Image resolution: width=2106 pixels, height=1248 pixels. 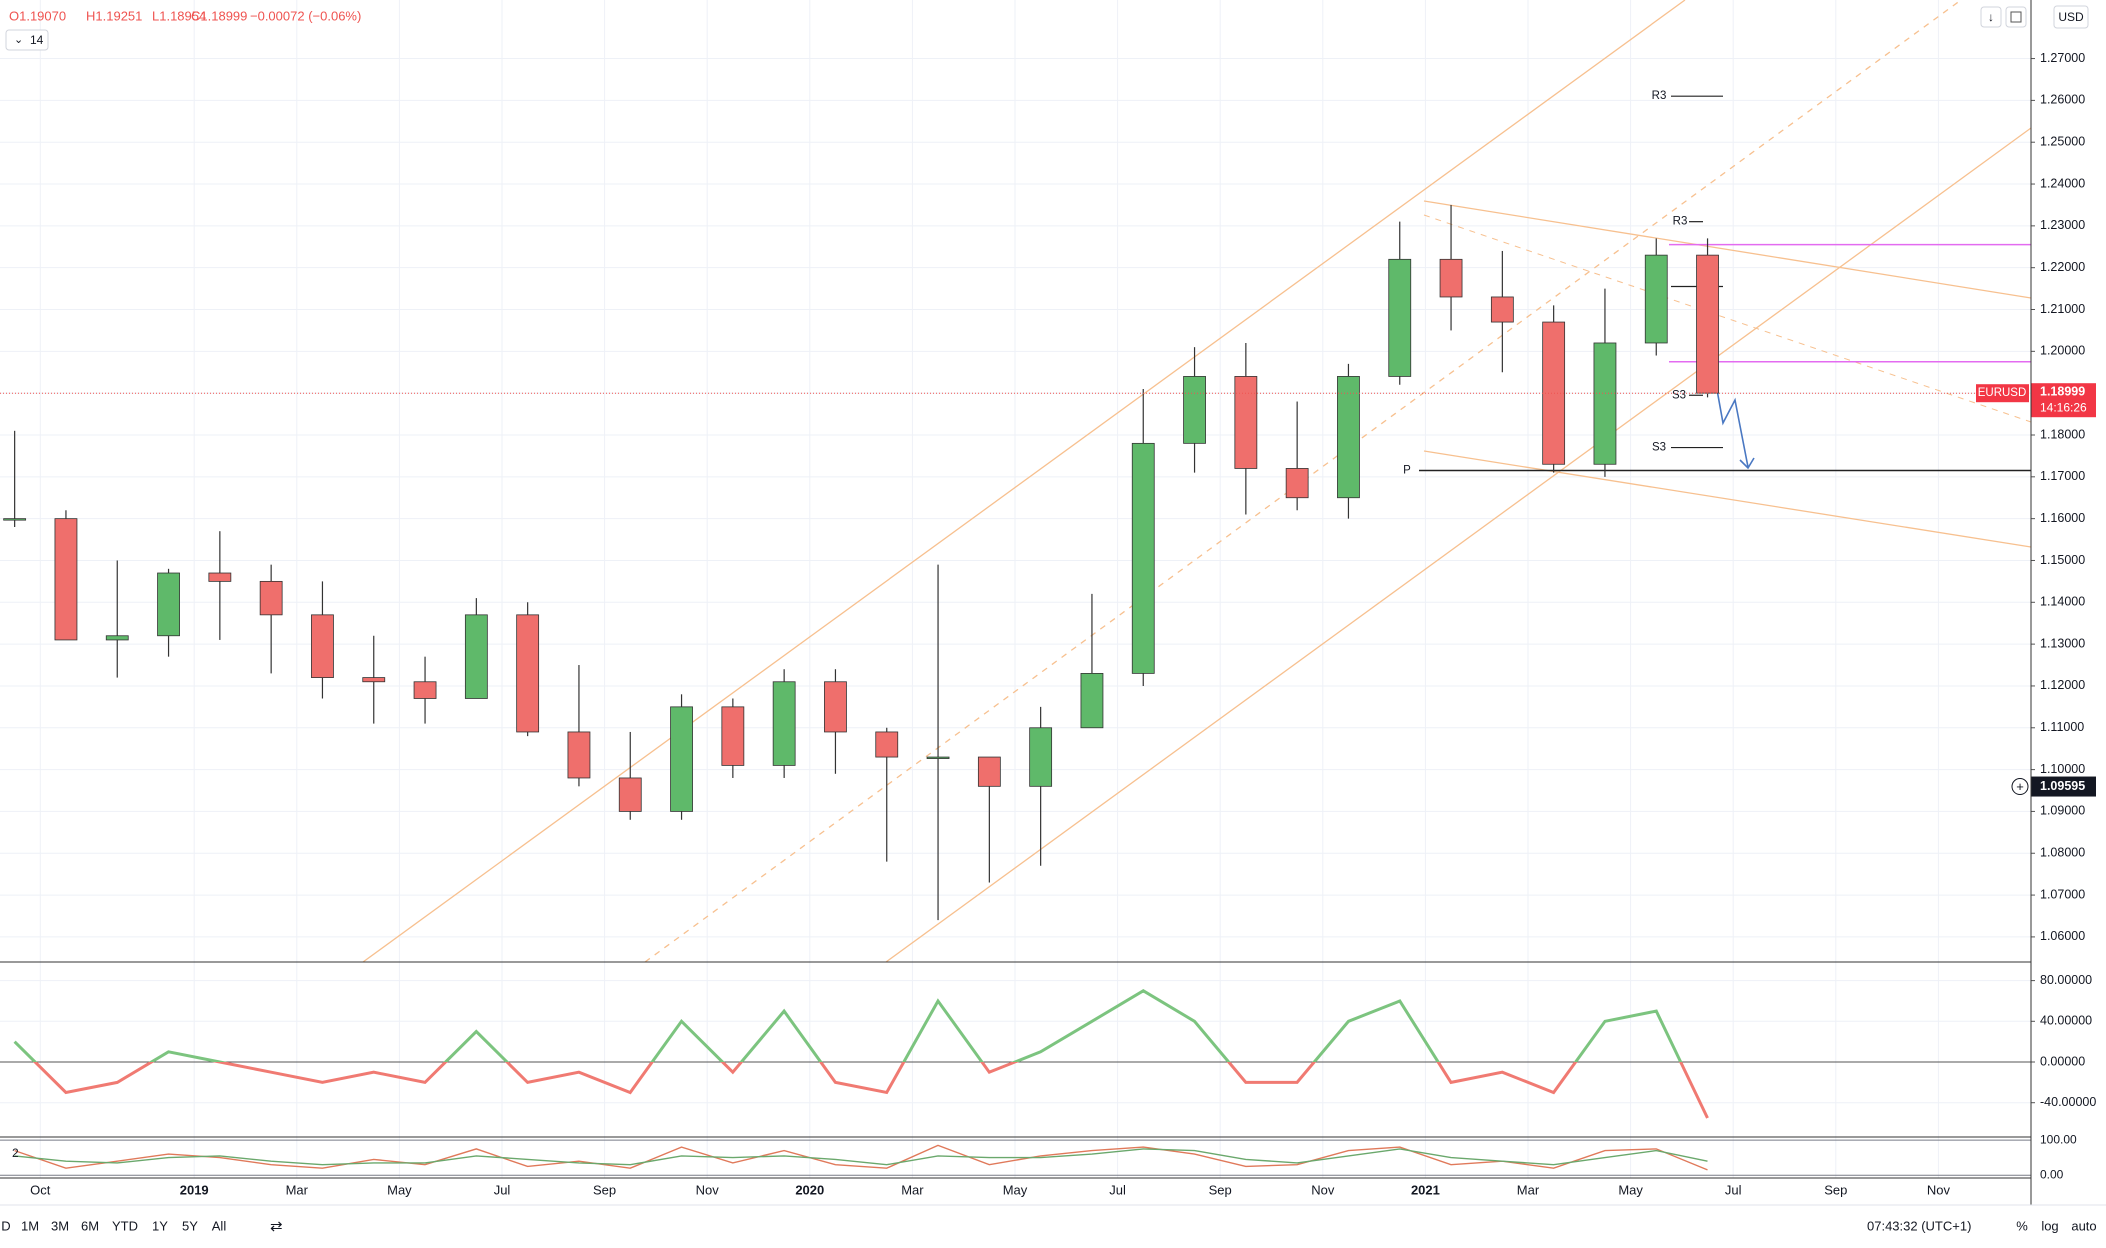 I want to click on range-button: 3M, so click(x=60, y=1225).